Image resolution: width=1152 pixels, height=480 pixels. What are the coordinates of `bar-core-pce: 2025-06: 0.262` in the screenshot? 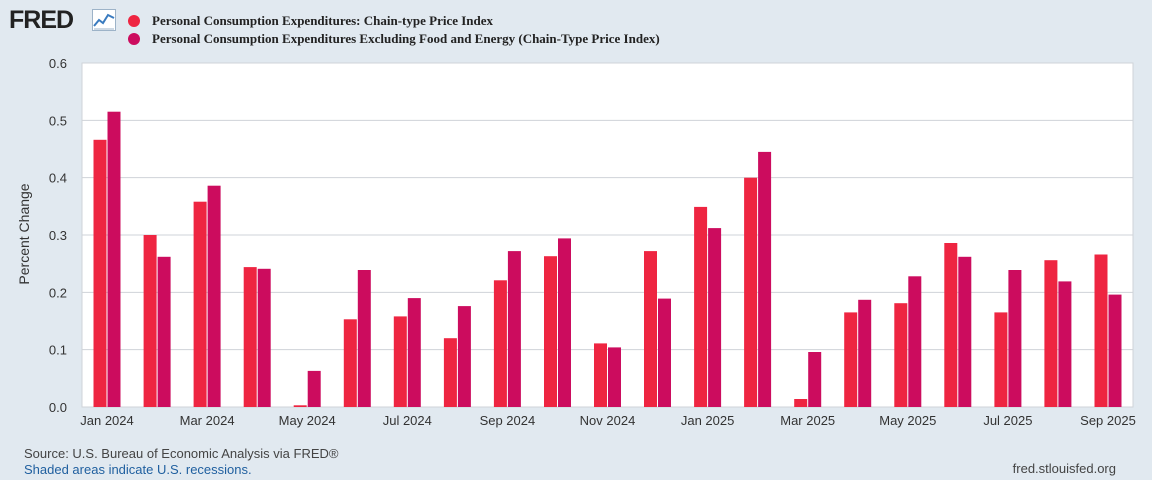 It's located at (965, 331).